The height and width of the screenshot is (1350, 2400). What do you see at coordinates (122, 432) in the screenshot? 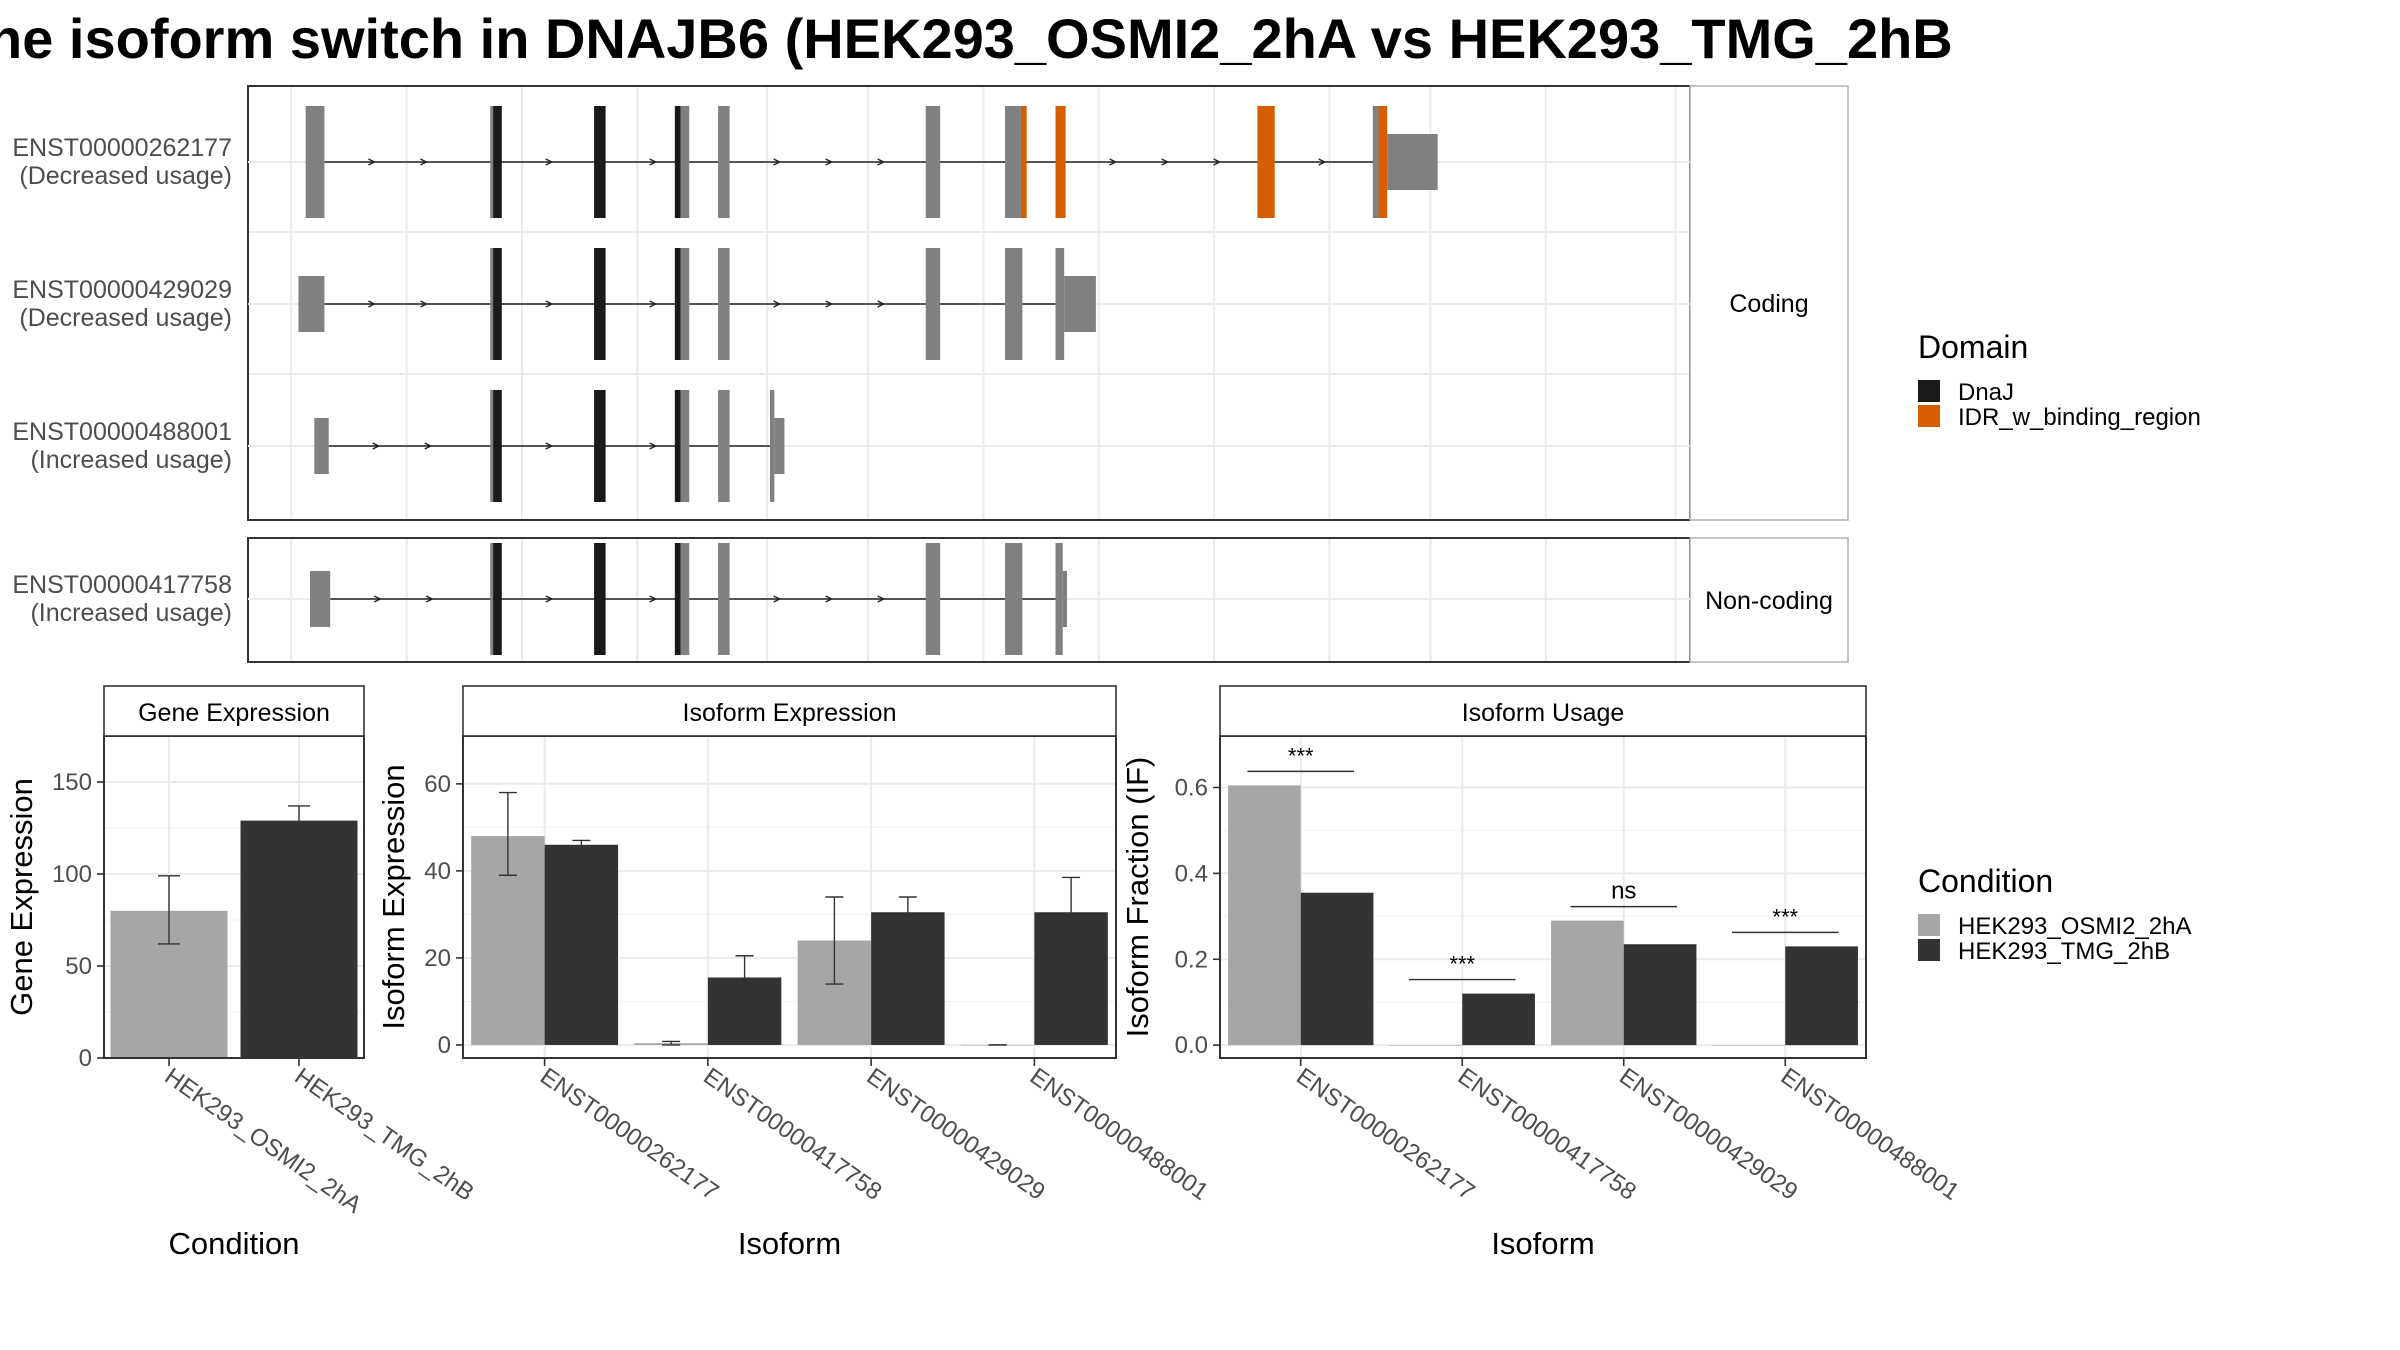
I see `transcript-label: ENST00000488001` at bounding box center [122, 432].